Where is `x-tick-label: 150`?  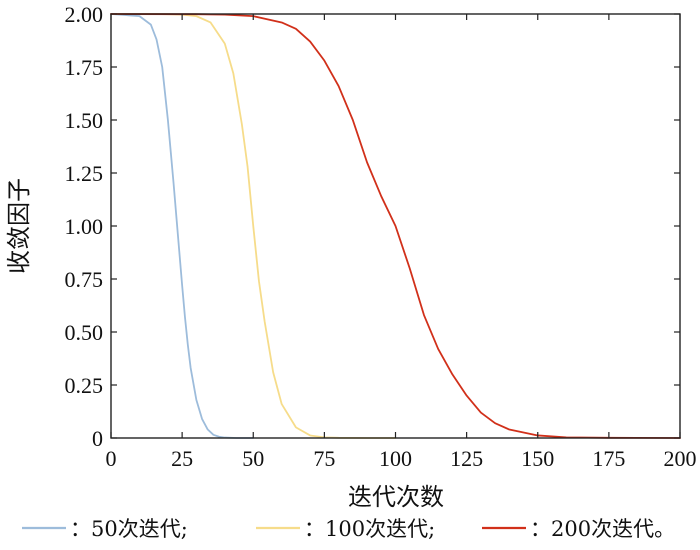
x-tick-label: 150 is located at coordinates (537, 458).